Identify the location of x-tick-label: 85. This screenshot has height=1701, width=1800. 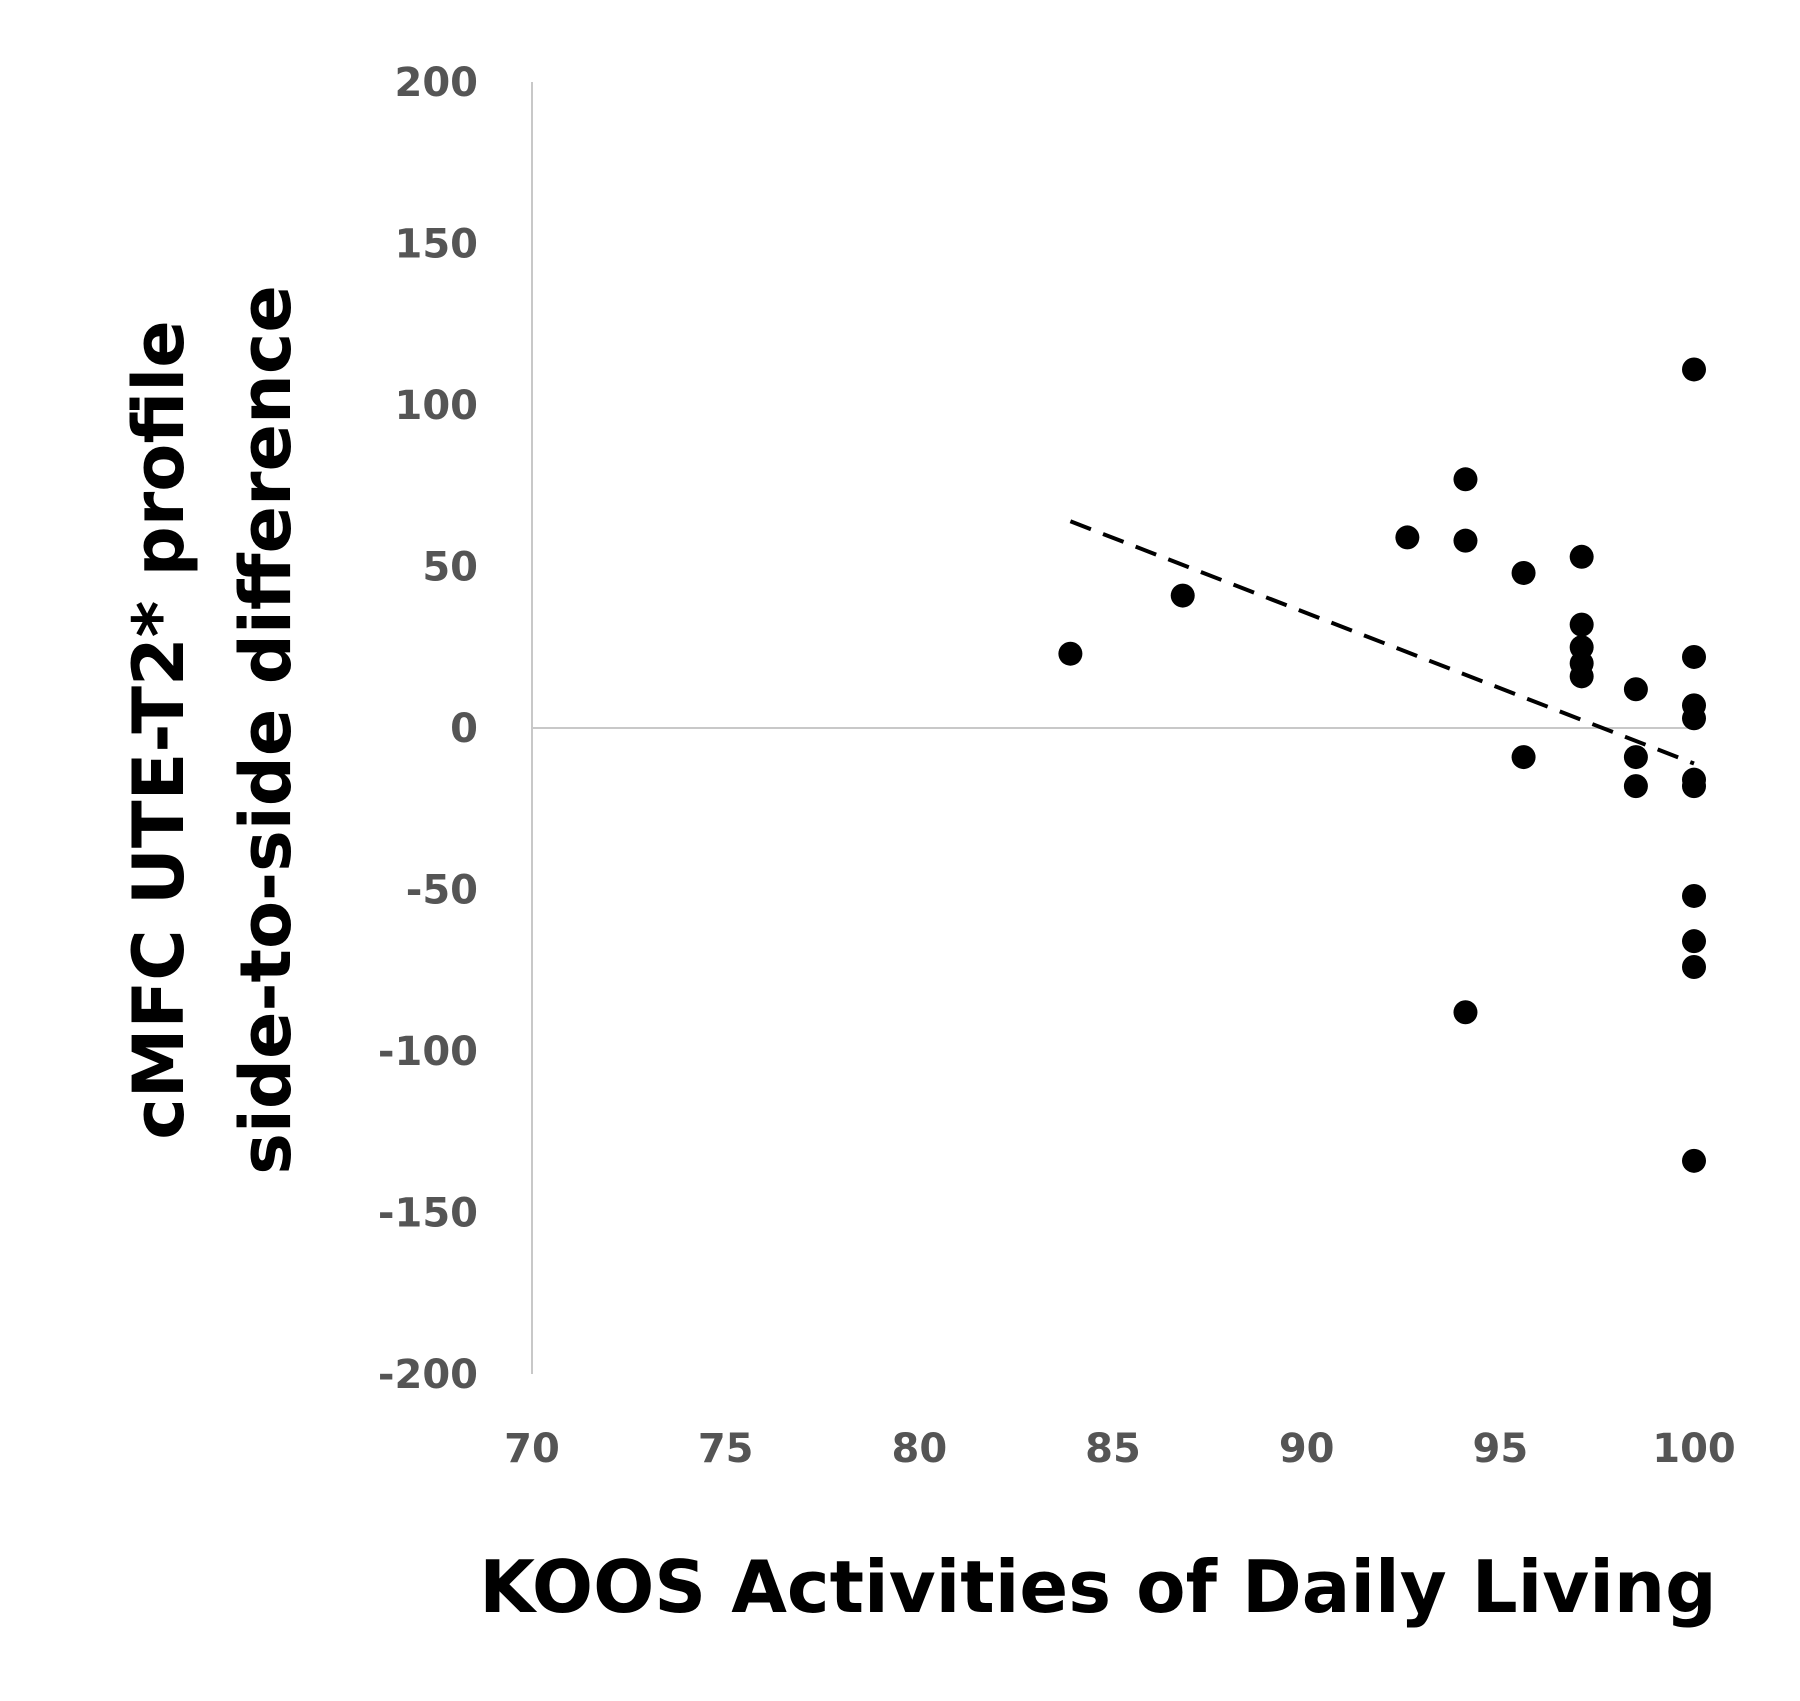
(1113, 1449).